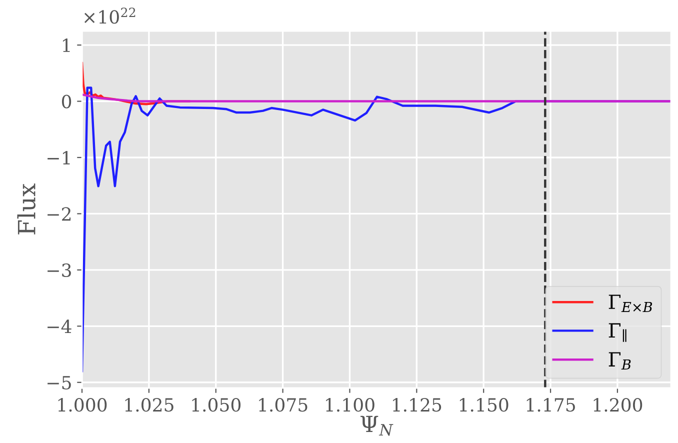 The image size is (678, 443). I want to click on legend-label: Γ$_{∥}$, so click(617, 332).